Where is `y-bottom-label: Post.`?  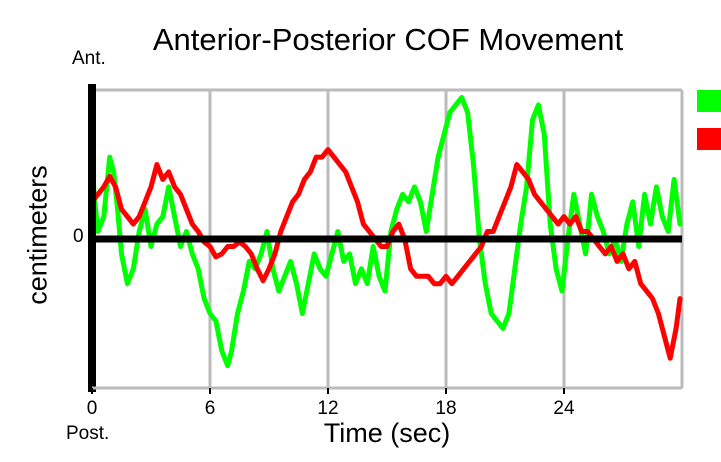
y-bottom-label: Post. is located at coordinates (88, 433).